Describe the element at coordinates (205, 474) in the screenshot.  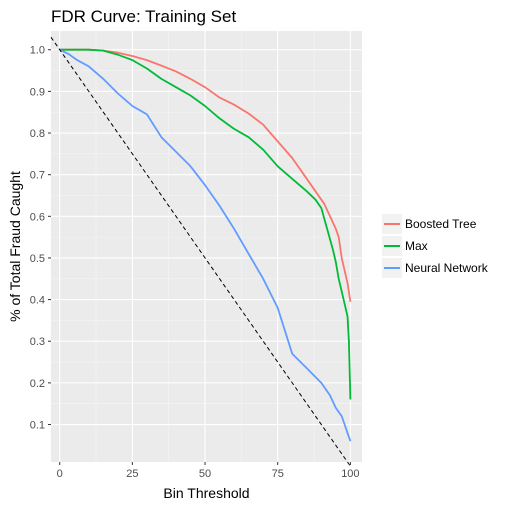
I see `x-tick-label: 50` at that location.